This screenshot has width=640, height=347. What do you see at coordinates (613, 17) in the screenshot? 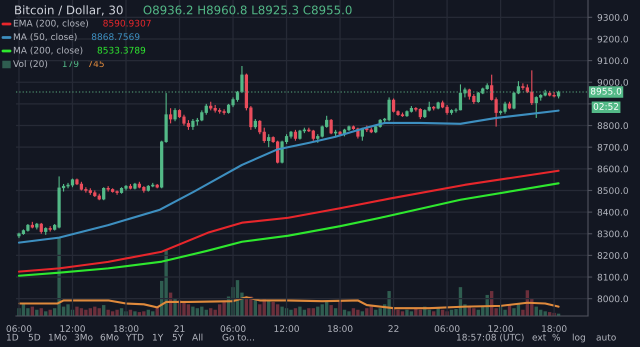
I see `y-tick-label: 9300.0` at bounding box center [613, 17].